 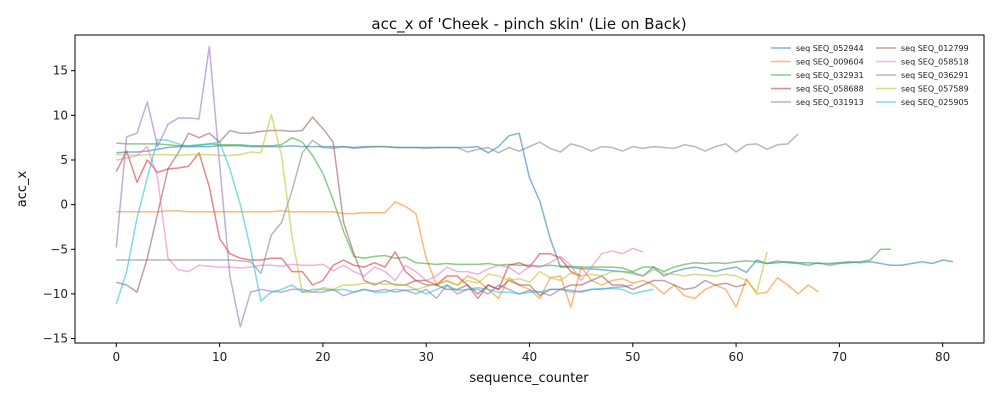 I want to click on x-tick-label: 50, so click(x=632, y=357).